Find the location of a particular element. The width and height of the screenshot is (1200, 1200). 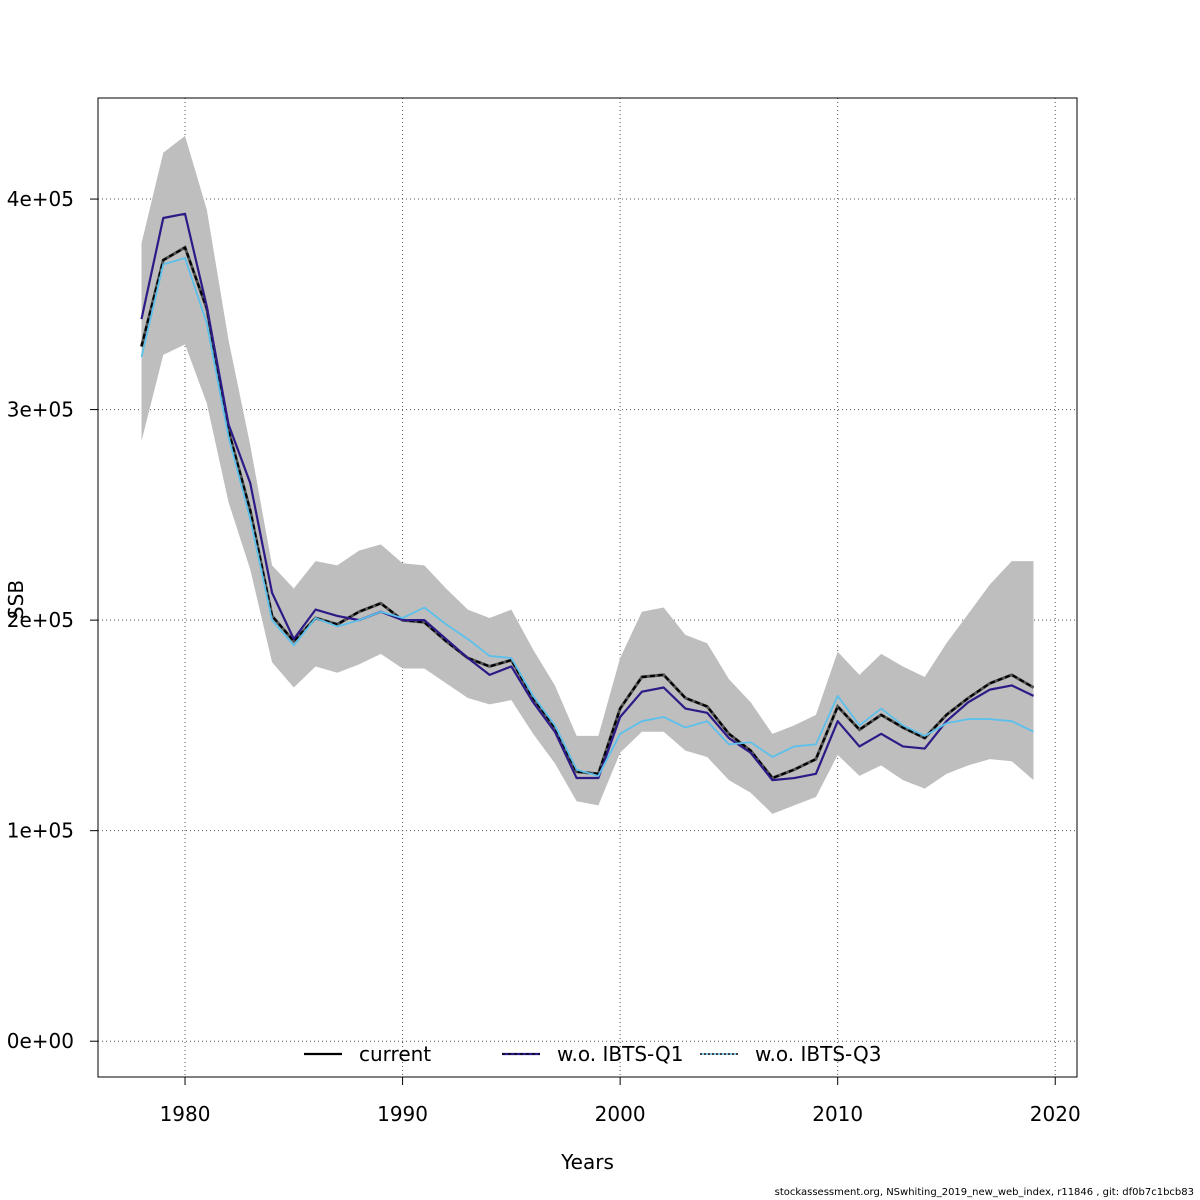

y-tick-label: 1e+05 is located at coordinates (40, 831).